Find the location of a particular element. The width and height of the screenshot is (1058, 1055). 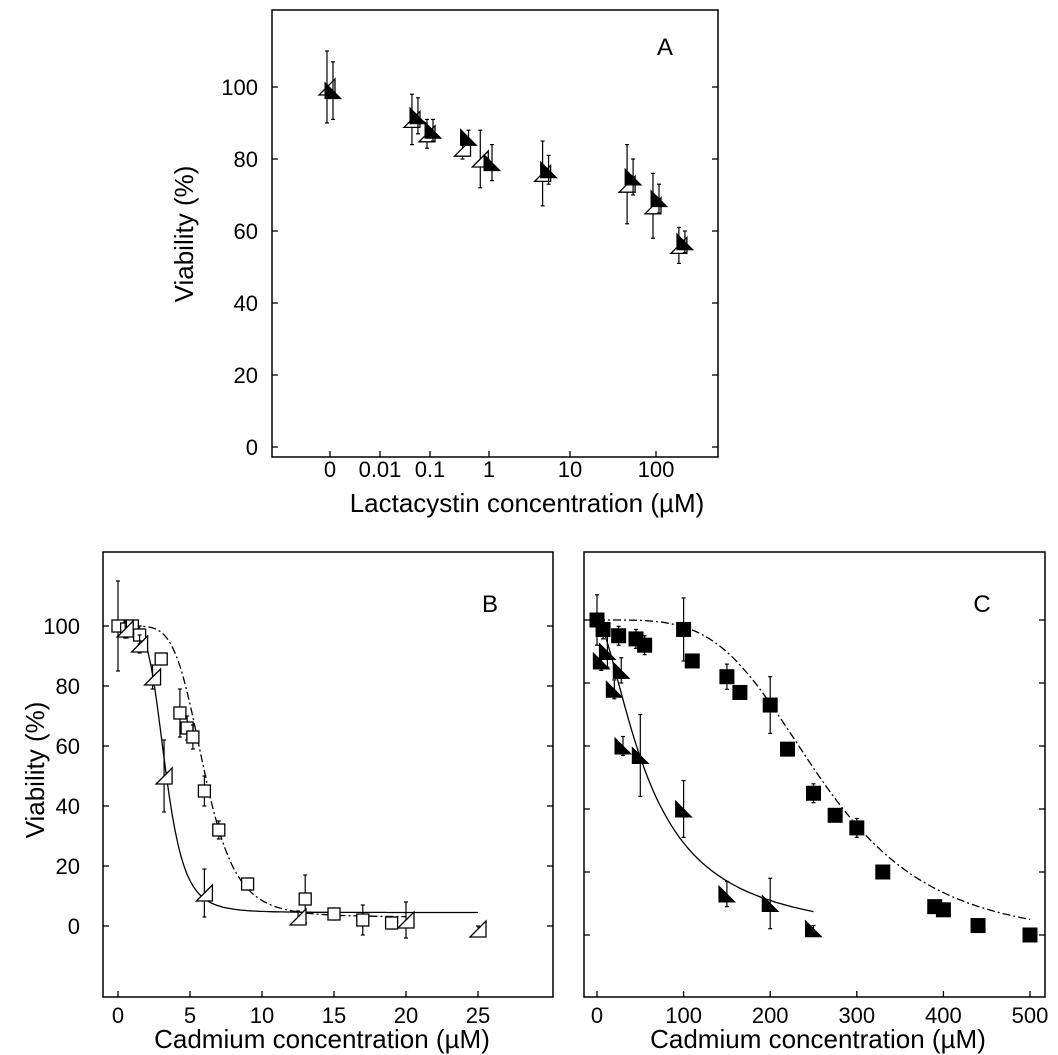

x-tick-label: 500 is located at coordinates (1030, 1015).